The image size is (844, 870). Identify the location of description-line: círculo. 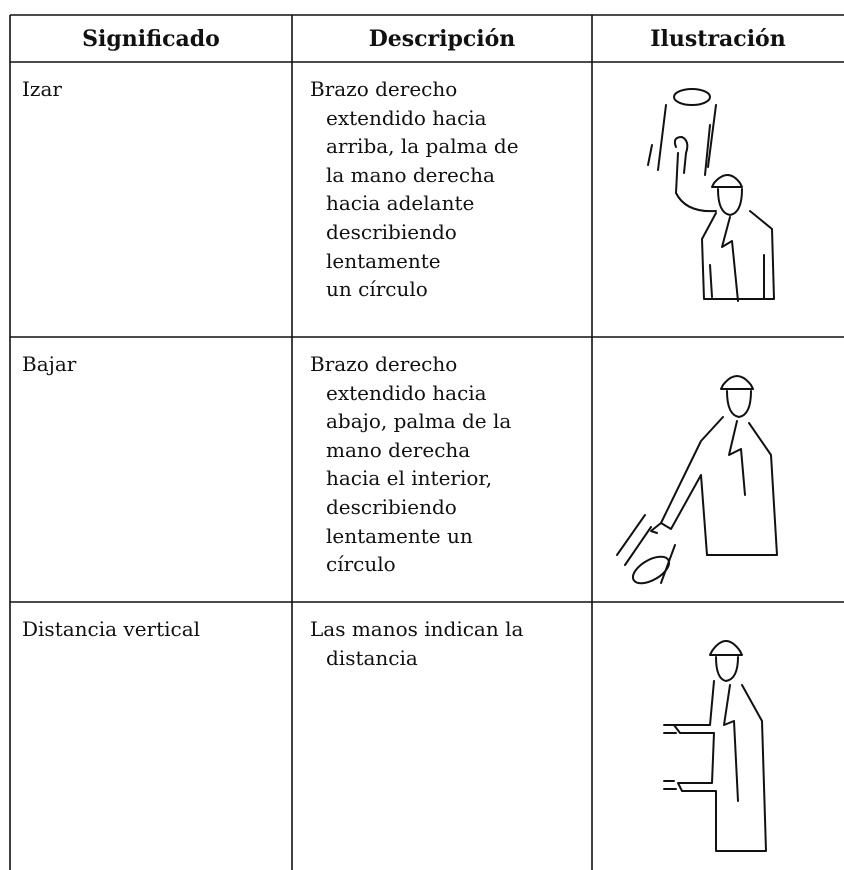
(361, 564).